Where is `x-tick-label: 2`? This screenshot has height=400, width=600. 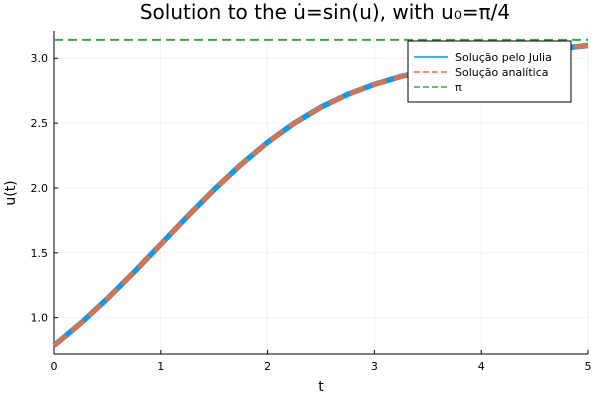 x-tick-label: 2 is located at coordinates (267, 366).